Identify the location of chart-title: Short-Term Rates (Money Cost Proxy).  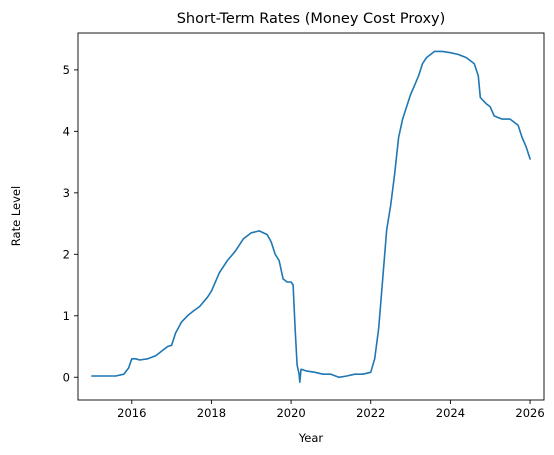
(311, 19).